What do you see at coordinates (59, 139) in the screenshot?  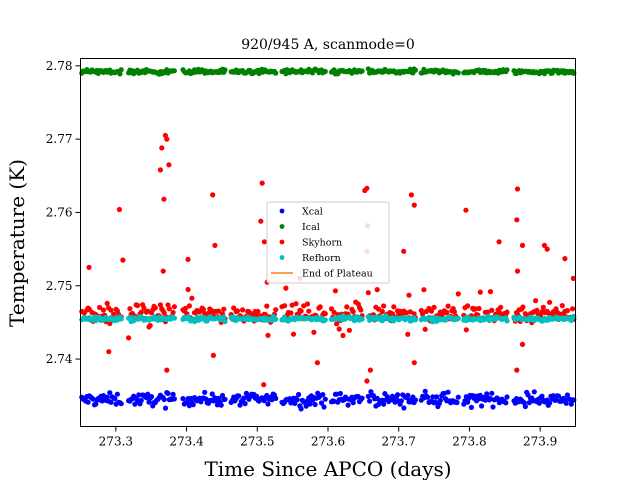 I see `y-tick-label: 2.77` at bounding box center [59, 139].